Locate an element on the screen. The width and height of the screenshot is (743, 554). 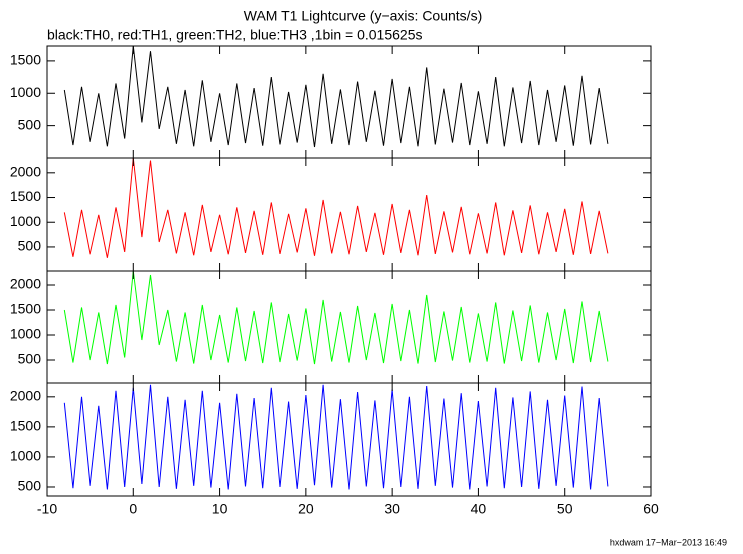
x-tick-label: 10 is located at coordinates (220, 509).